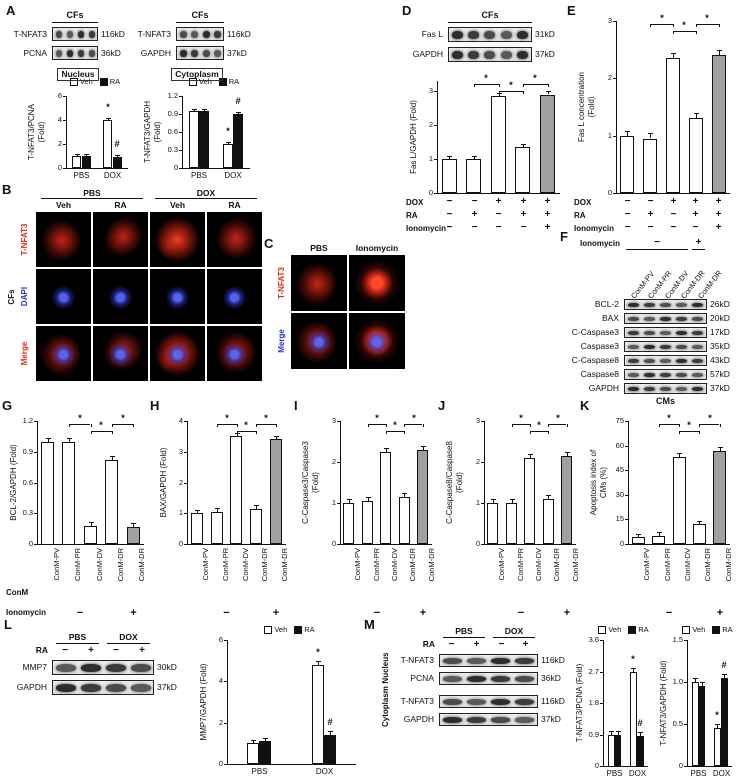 The height and width of the screenshot is (782, 737). Describe the element at coordinates (233, 175) in the screenshot. I see `x-cat-label: DOX` at that location.